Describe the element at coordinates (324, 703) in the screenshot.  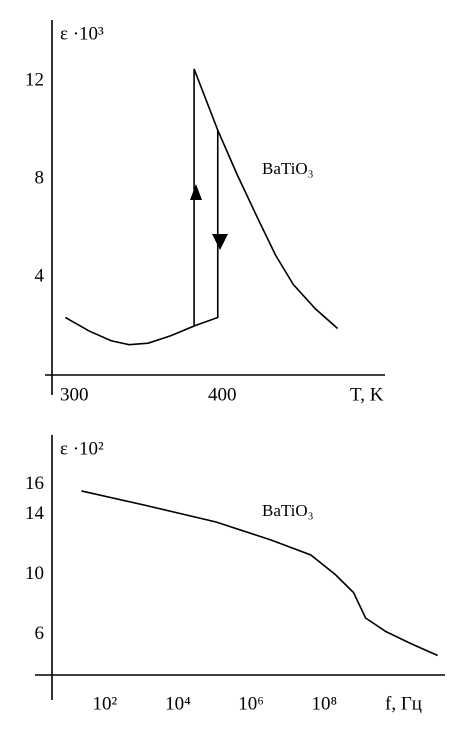
I see `x-tick-label: 10⁸` at that location.